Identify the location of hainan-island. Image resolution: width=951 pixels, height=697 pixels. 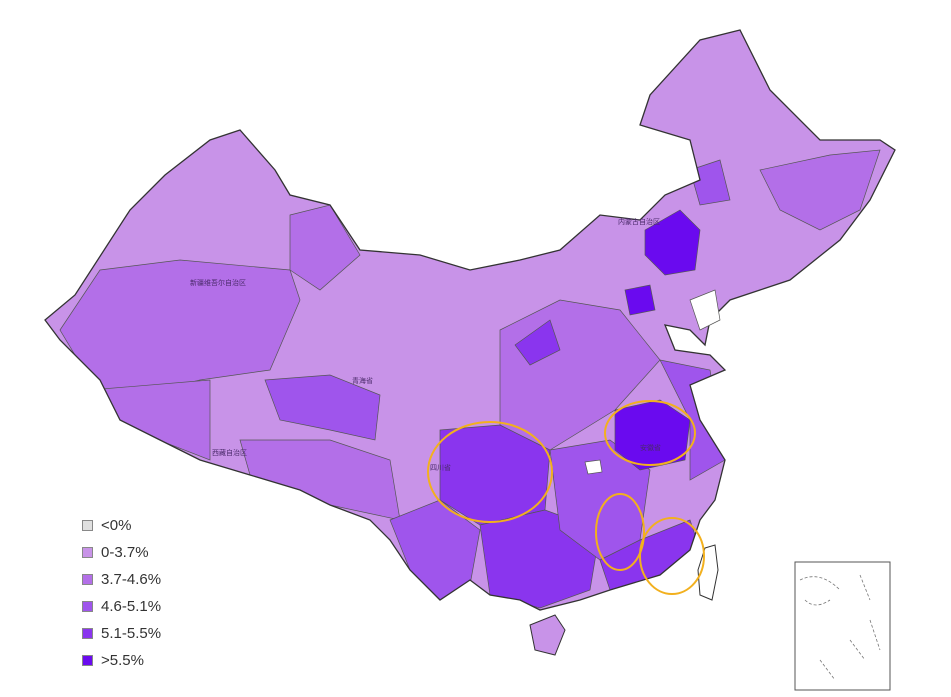
(547, 635).